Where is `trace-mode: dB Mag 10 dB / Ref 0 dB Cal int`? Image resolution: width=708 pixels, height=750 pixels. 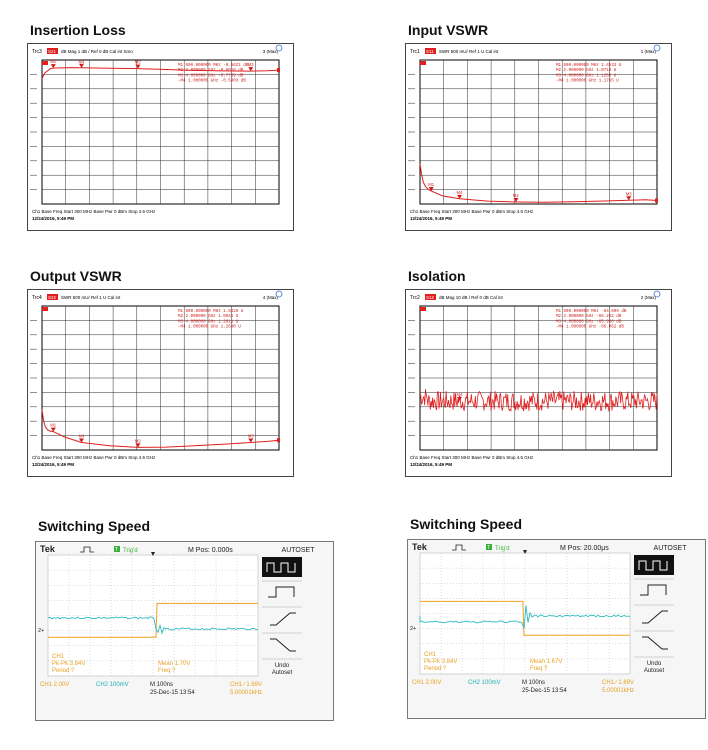 trace-mode: dB Mag 10 dB / Ref 0 dB Cal int is located at coordinates (471, 297).